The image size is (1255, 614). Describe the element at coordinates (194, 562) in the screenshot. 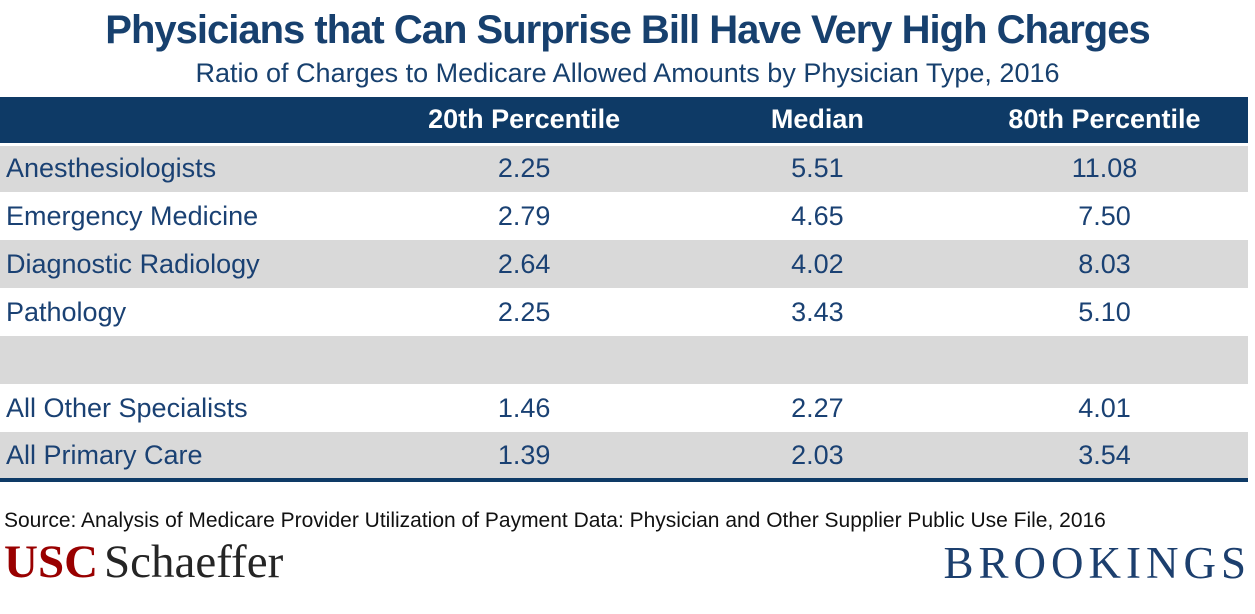

I see `schaeffer-logo-text: Schaeffer` at that location.